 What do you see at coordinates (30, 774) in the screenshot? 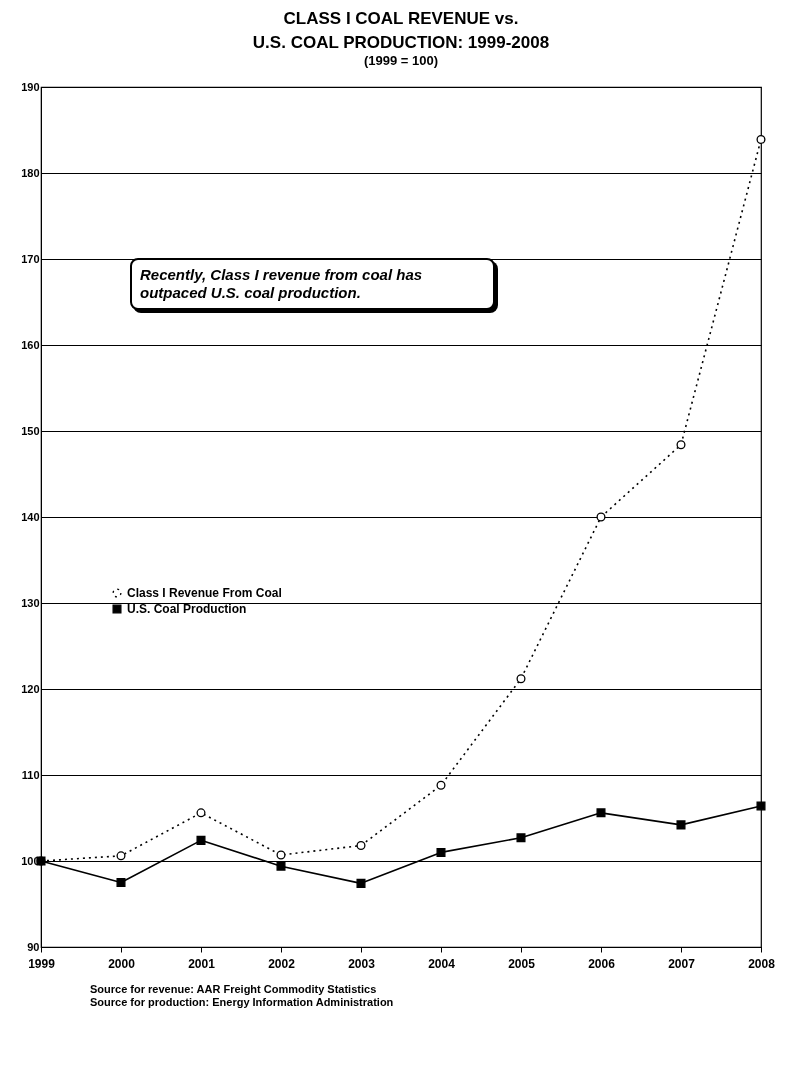
I see `y-tick-label: 110` at bounding box center [30, 774].